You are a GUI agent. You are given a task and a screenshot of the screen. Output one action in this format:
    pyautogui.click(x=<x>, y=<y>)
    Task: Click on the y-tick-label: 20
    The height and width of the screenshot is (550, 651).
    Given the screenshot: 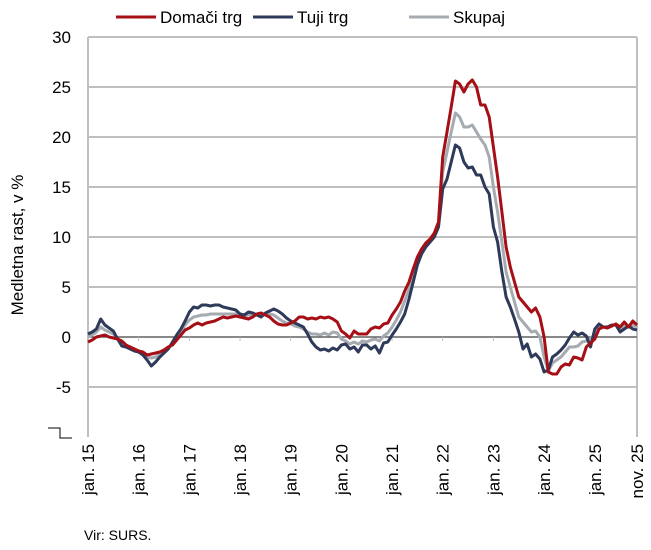 What is the action you would take?
    pyautogui.click(x=61, y=137)
    